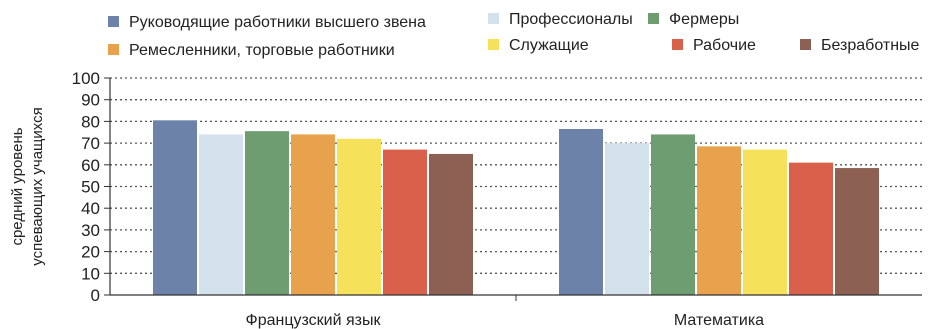 Image resolution: width=932 pixels, height=329 pixels. What do you see at coordinates (90, 230) in the screenshot?
I see `y-tick-label: 30` at bounding box center [90, 230].